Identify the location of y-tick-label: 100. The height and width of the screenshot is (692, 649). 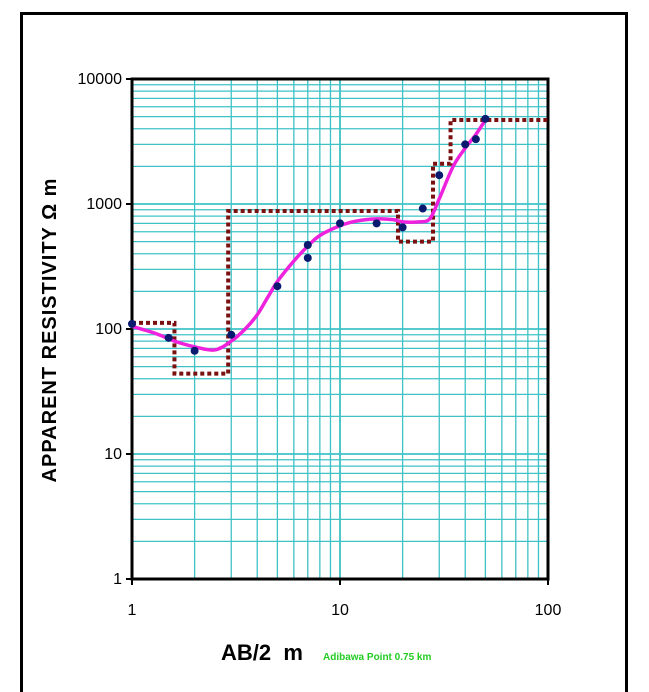
(108, 329).